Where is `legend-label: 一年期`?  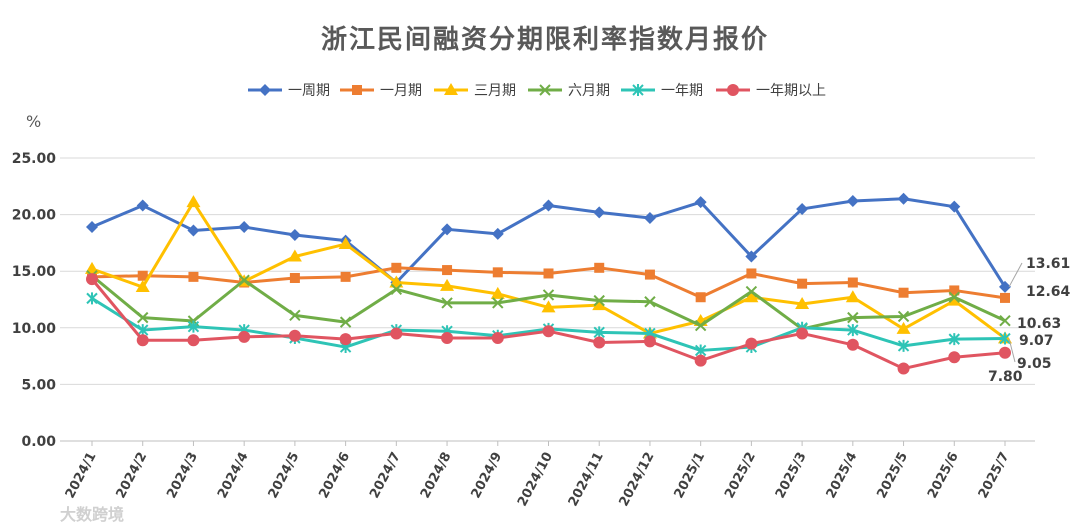 legend-label: 一年期 is located at coordinates (682, 91).